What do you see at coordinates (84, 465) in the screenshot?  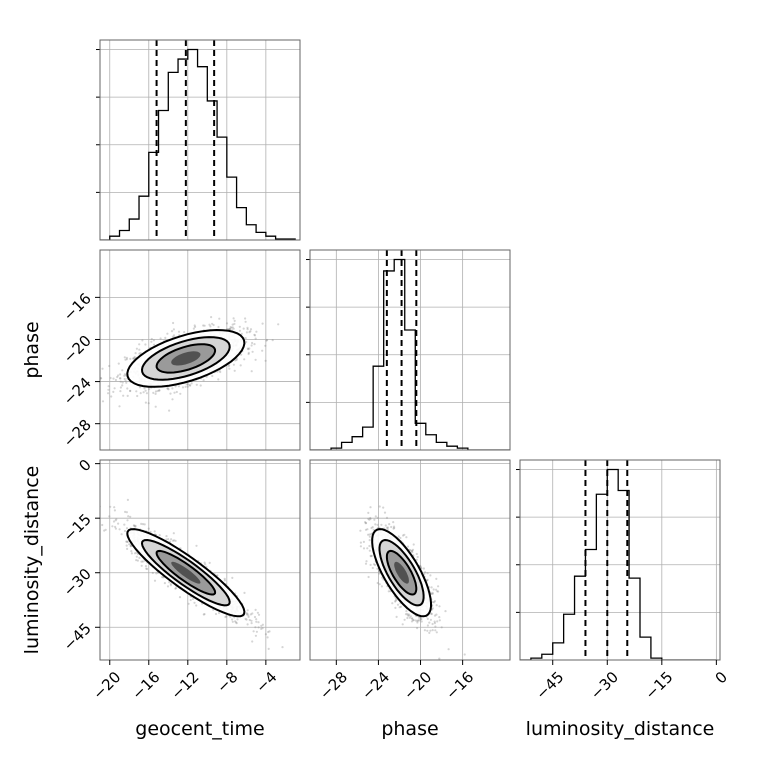 I see `y-tick-label: 0` at bounding box center [84, 465].